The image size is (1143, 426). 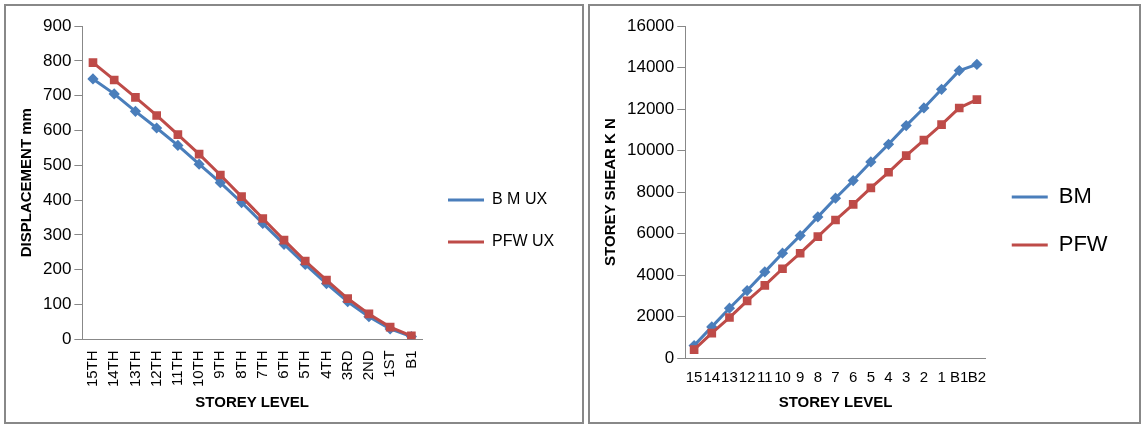 What do you see at coordinates (240, 364) in the screenshot?
I see `x-tick-label: 8TH` at bounding box center [240, 364].